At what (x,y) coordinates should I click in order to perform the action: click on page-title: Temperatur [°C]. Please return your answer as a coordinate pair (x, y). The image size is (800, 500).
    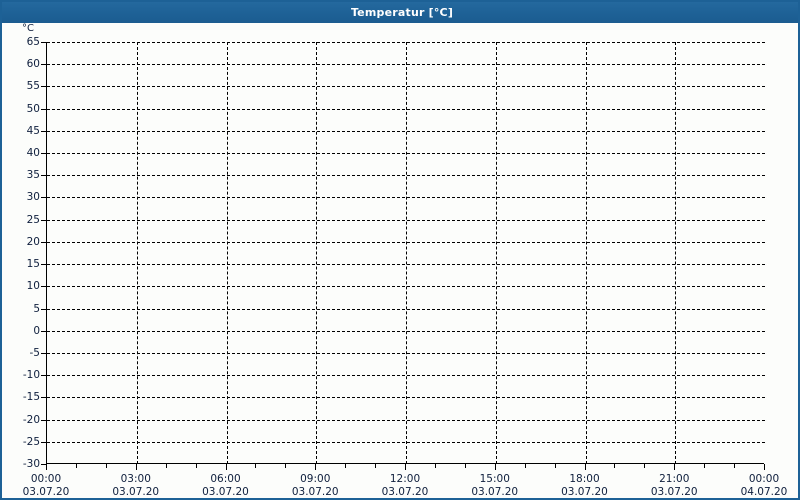
    Looking at the image, I should click on (402, 12).